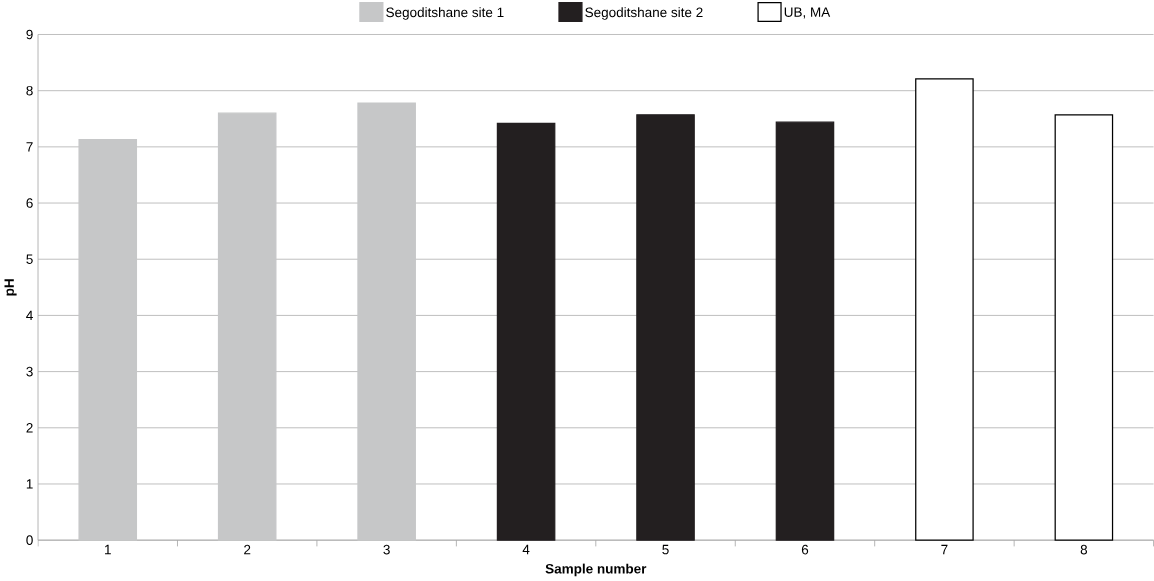  What do you see at coordinates (29, 540) in the screenshot?
I see `y-tick-label: 0` at bounding box center [29, 540].